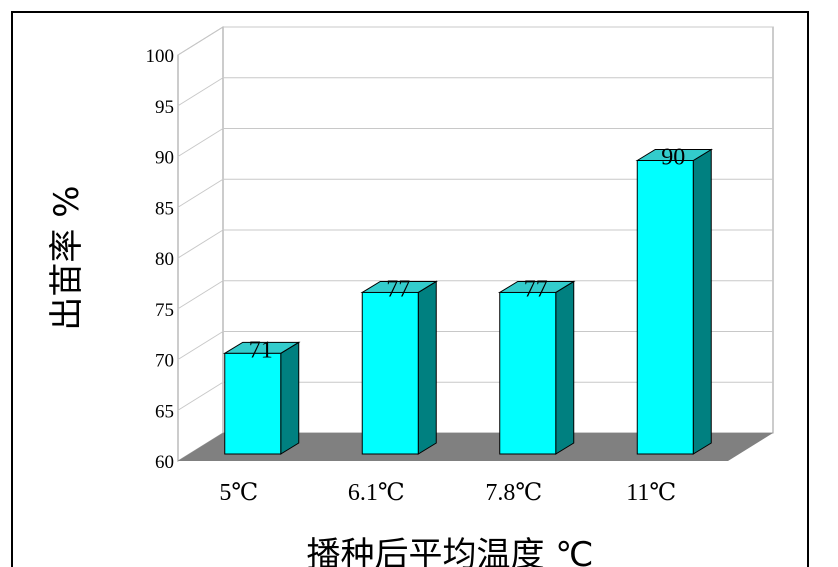 The image size is (838, 567). I want to click on y-tick-label: 85, so click(164, 208).